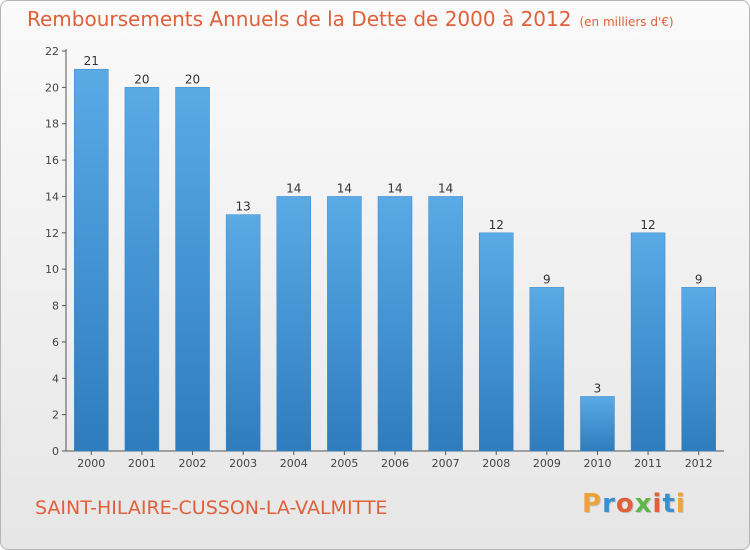 The width and height of the screenshot is (750, 550). I want to click on x-tick-label: 2002, so click(193, 463).